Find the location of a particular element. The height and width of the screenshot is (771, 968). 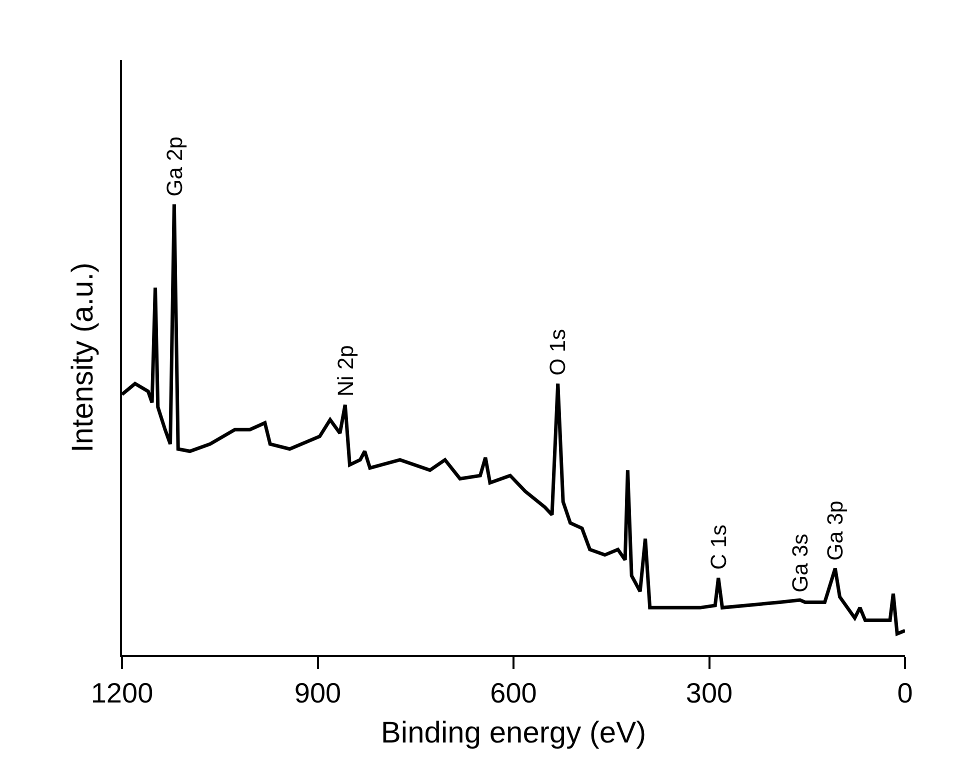

annotation: Ga 3s is located at coordinates (799, 563).